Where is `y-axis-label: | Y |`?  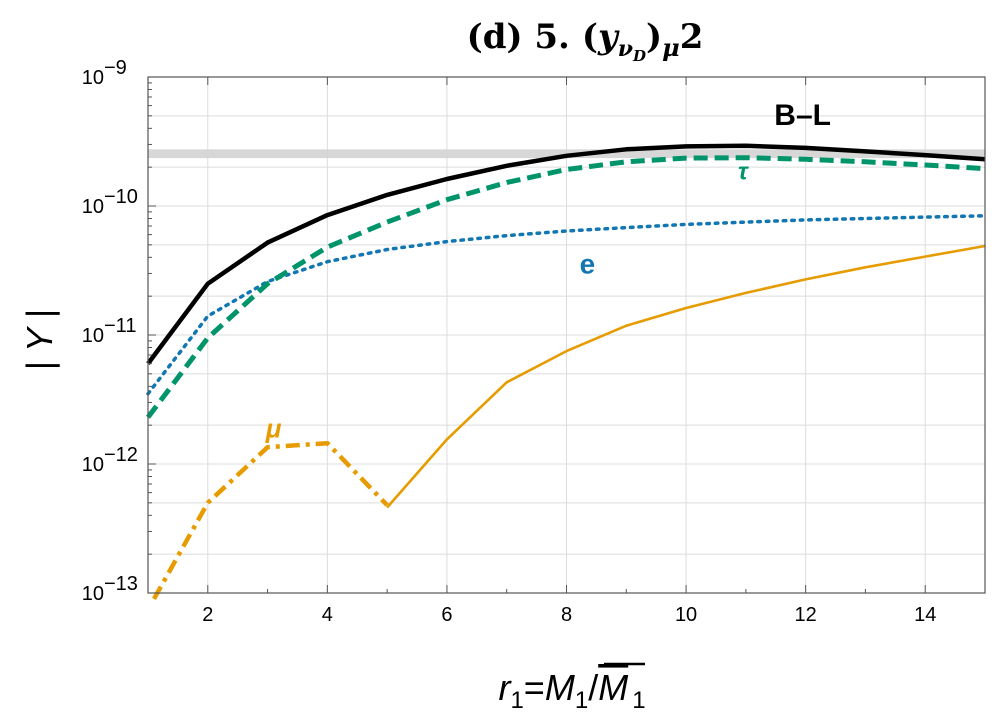 y-axis-label: | Y | is located at coordinates (39, 339).